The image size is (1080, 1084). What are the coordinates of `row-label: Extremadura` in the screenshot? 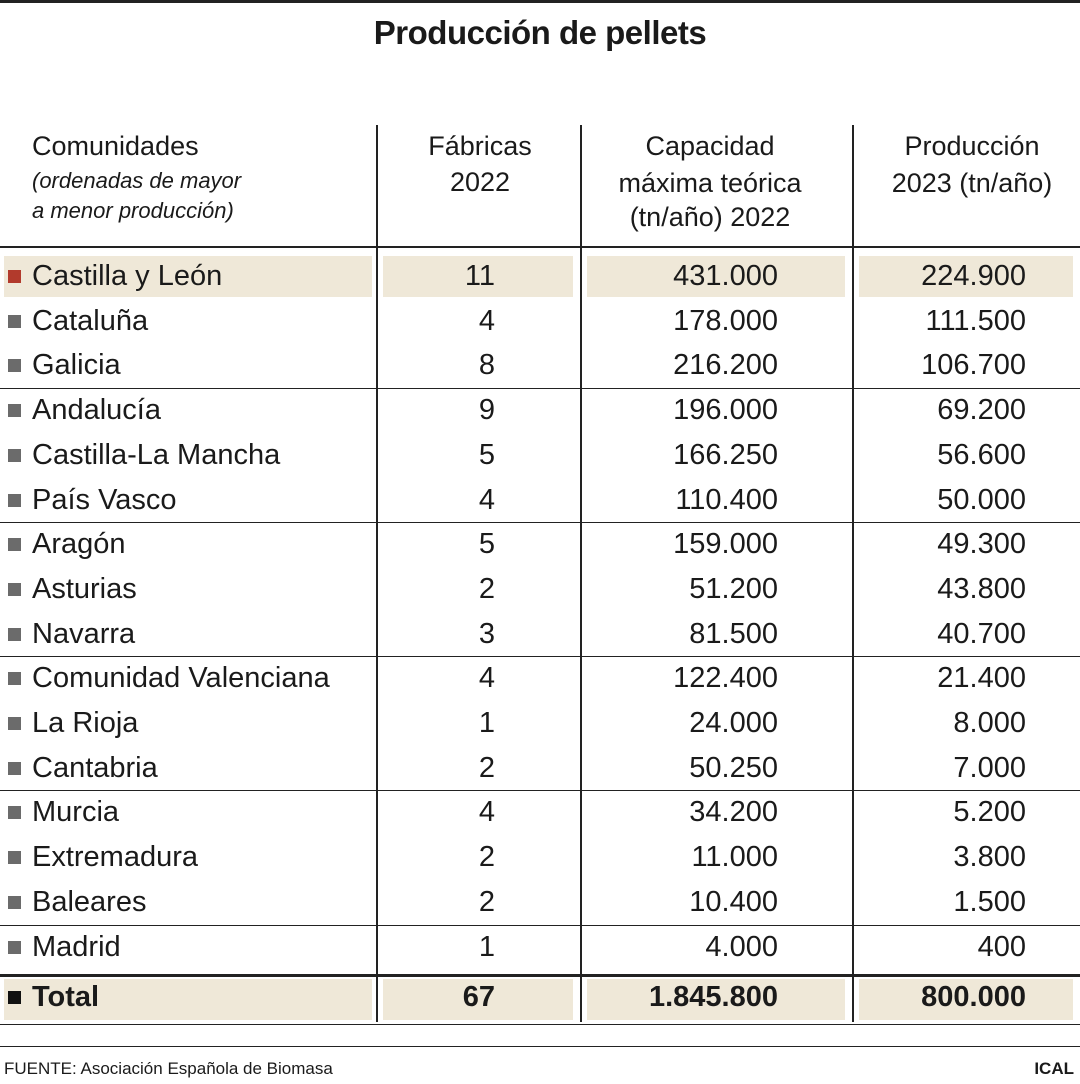 It's located at (115, 857).